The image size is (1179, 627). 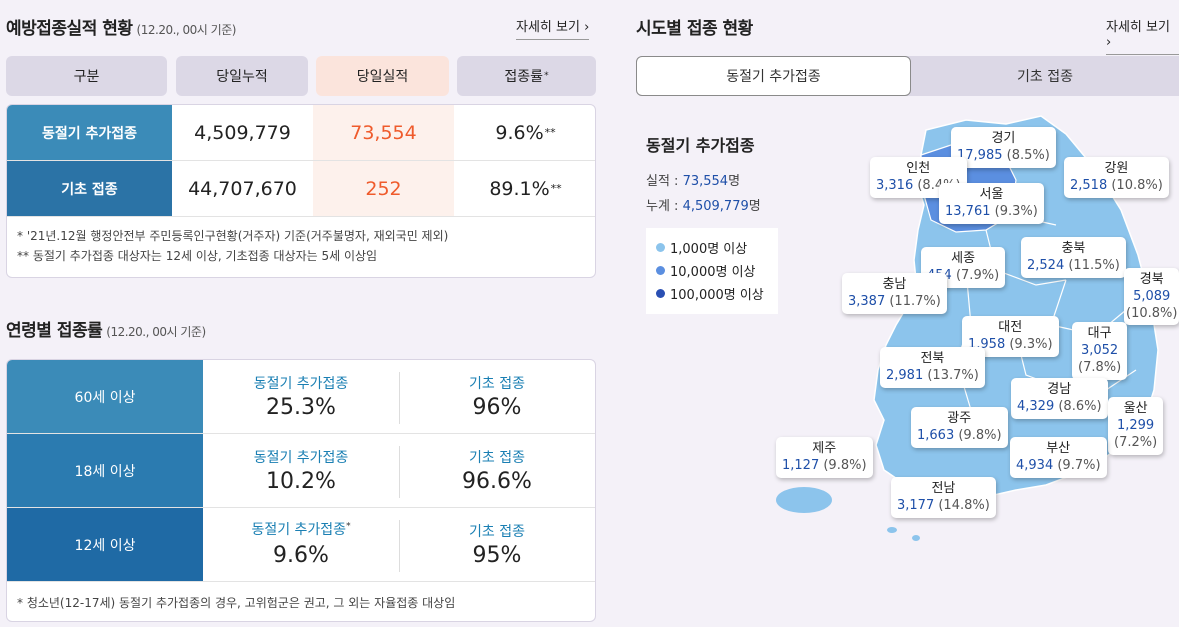 What do you see at coordinates (991, 194) in the screenshot?
I see `region-name: 서울` at bounding box center [991, 194].